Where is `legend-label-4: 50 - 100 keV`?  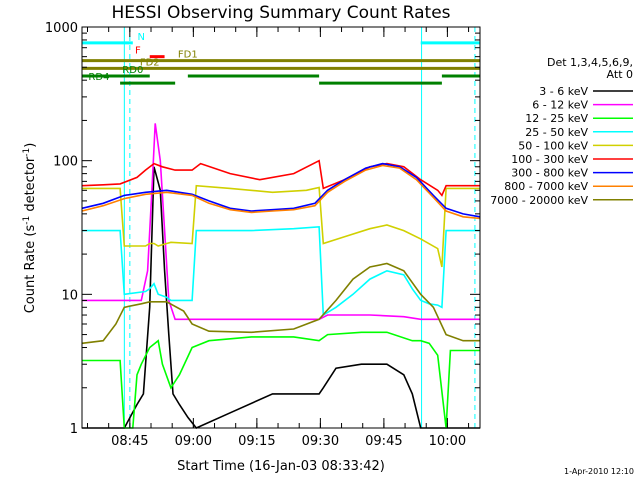
legend-label-4: 50 - 100 keV is located at coordinates (553, 145).